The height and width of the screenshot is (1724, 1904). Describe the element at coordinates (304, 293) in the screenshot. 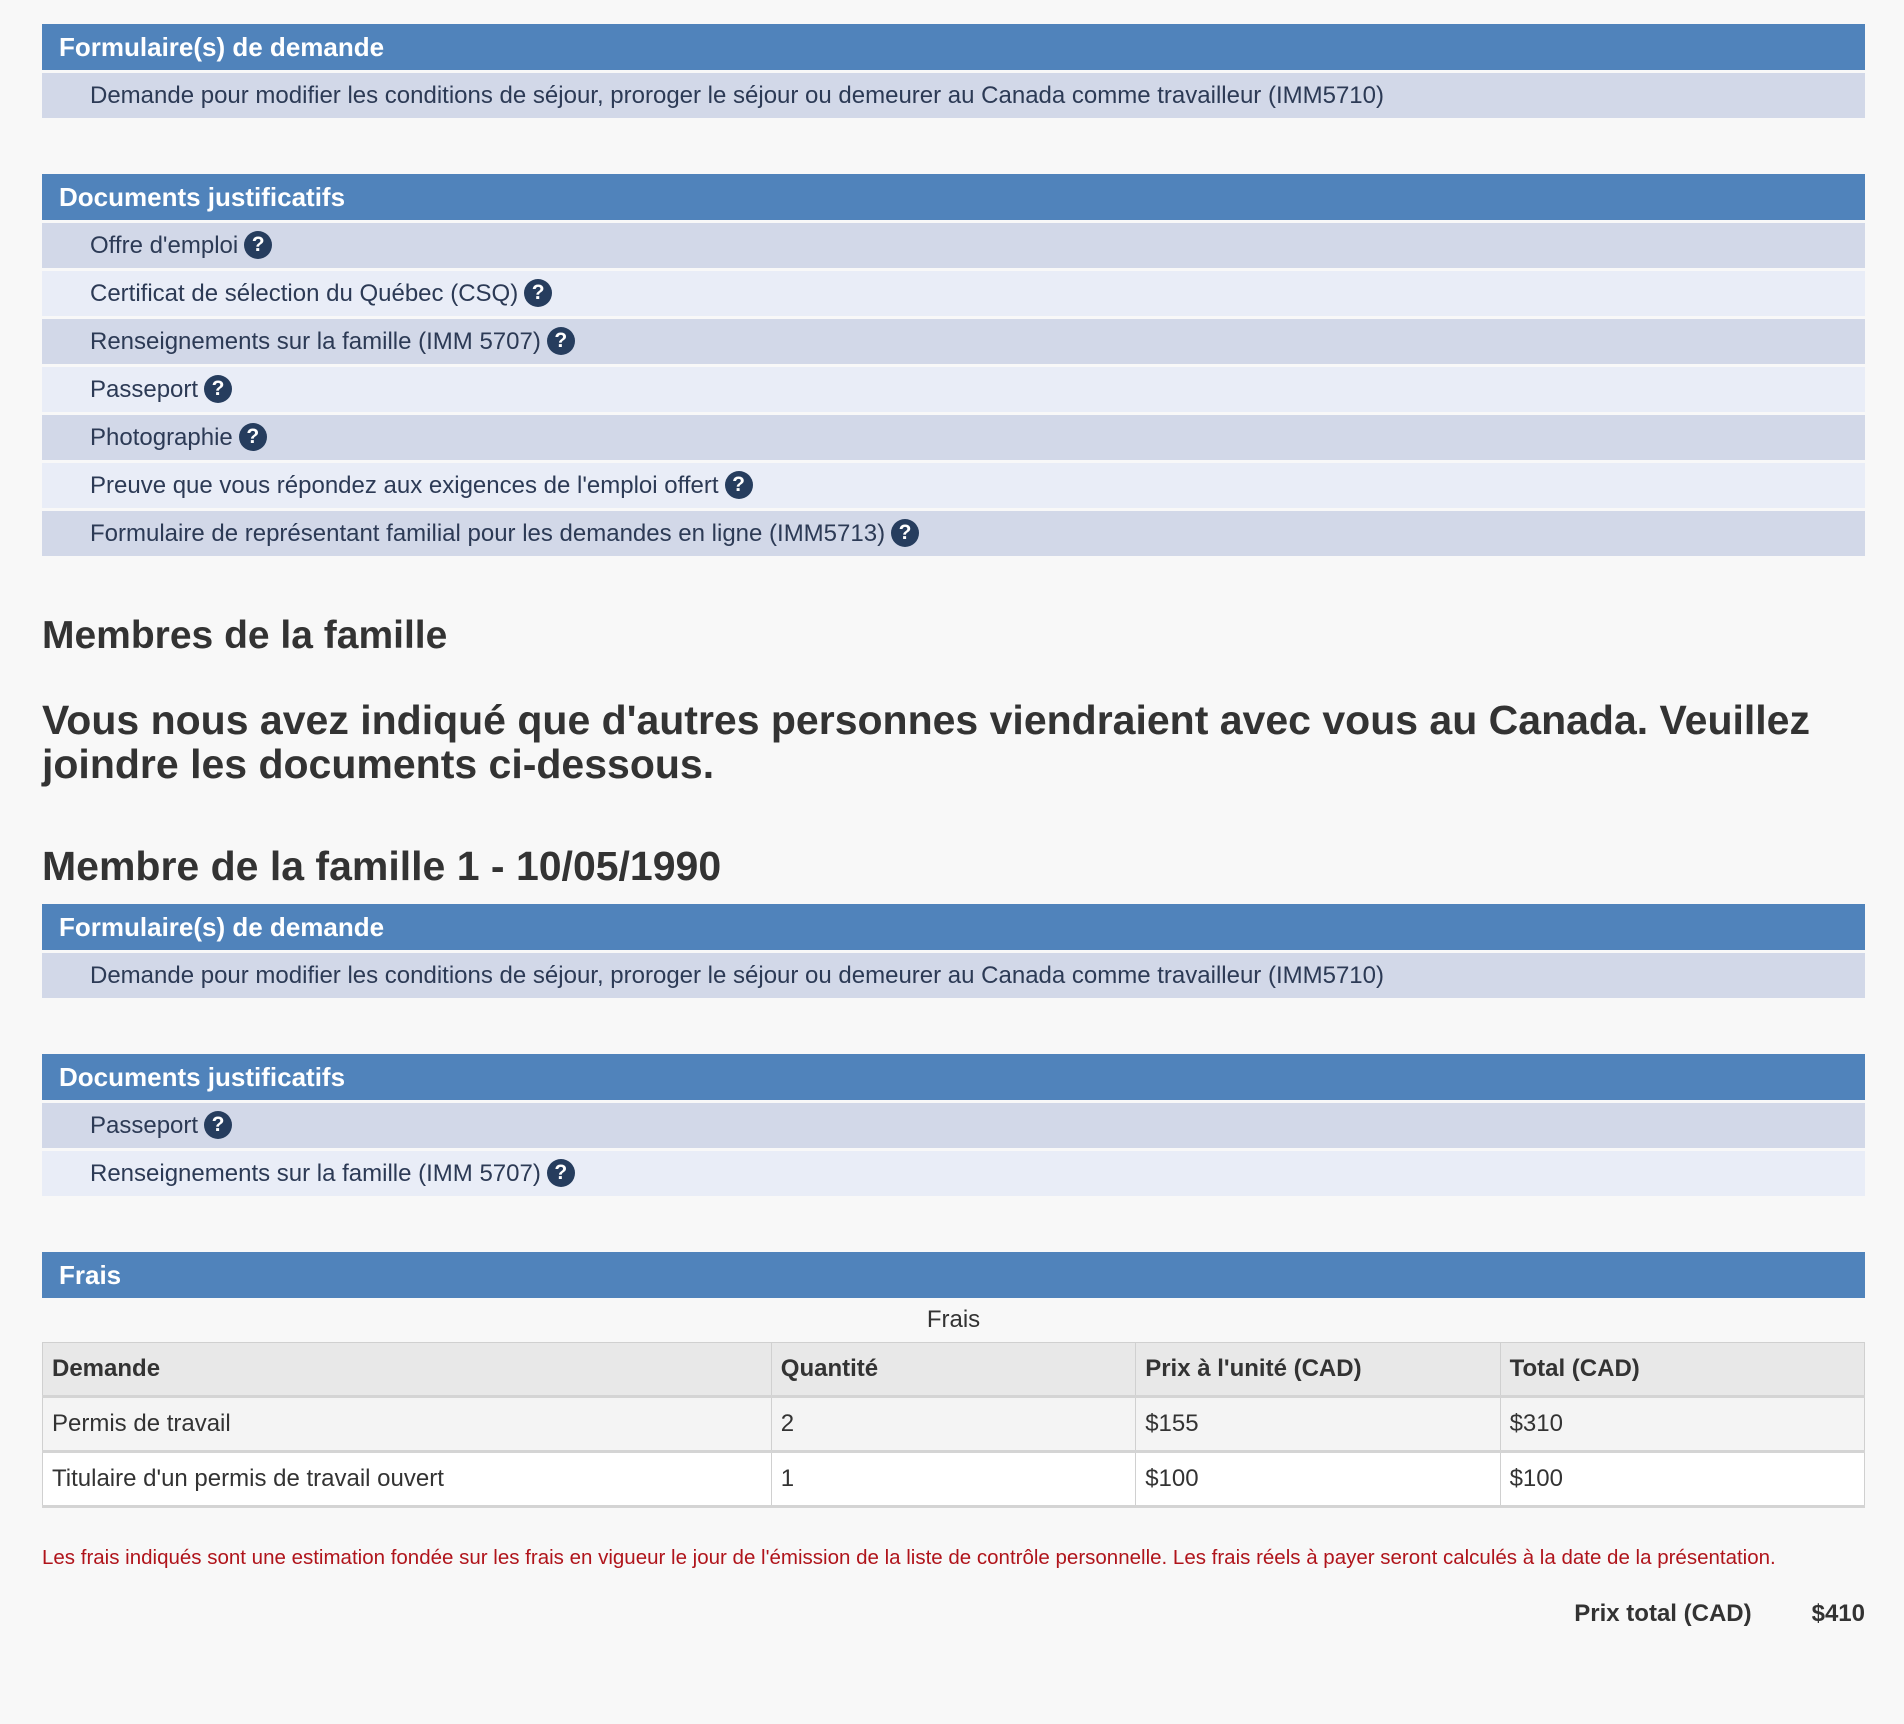

I see `document-label: Certificat de sélection du Québec (CSQ)` at that location.